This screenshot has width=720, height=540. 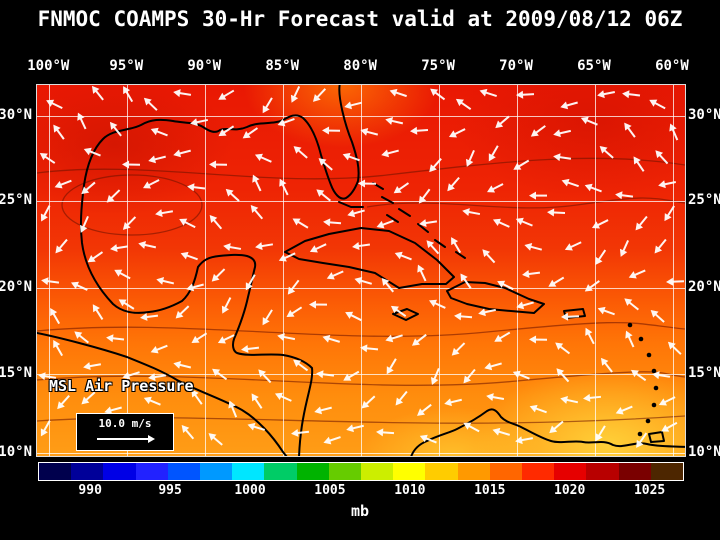 I want to click on lat-label: 30°N, so click(x=704, y=115).